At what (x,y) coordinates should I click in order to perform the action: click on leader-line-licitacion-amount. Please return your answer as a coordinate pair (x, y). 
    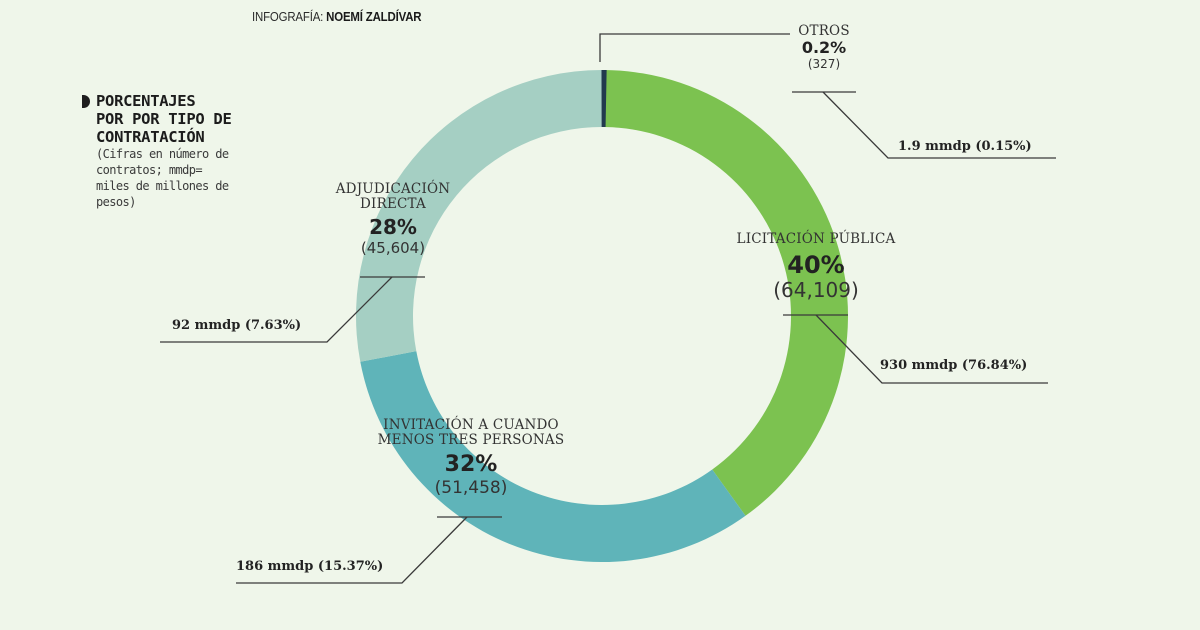
    Looking at the image, I should click on (931, 349).